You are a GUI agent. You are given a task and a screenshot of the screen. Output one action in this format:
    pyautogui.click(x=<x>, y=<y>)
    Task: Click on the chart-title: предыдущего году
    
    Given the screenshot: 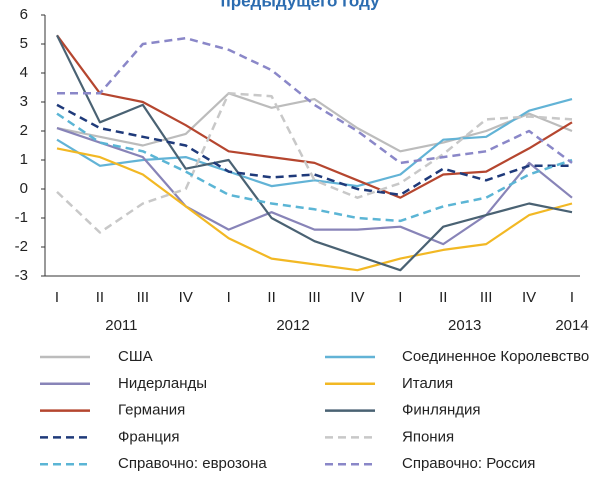 What is the action you would take?
    pyautogui.click(x=300, y=5)
    